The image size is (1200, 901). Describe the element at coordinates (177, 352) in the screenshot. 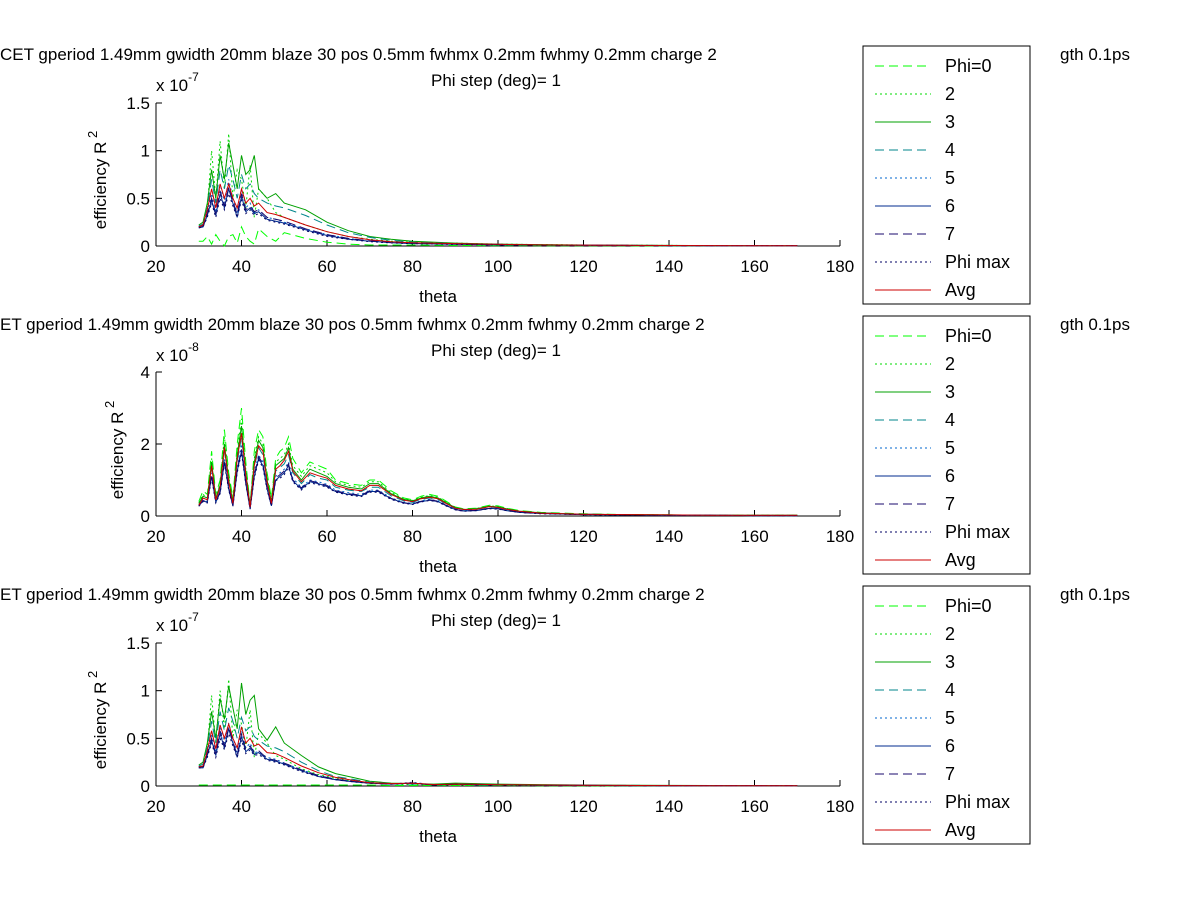

I see `y-multiplier: x 10-8` at that location.